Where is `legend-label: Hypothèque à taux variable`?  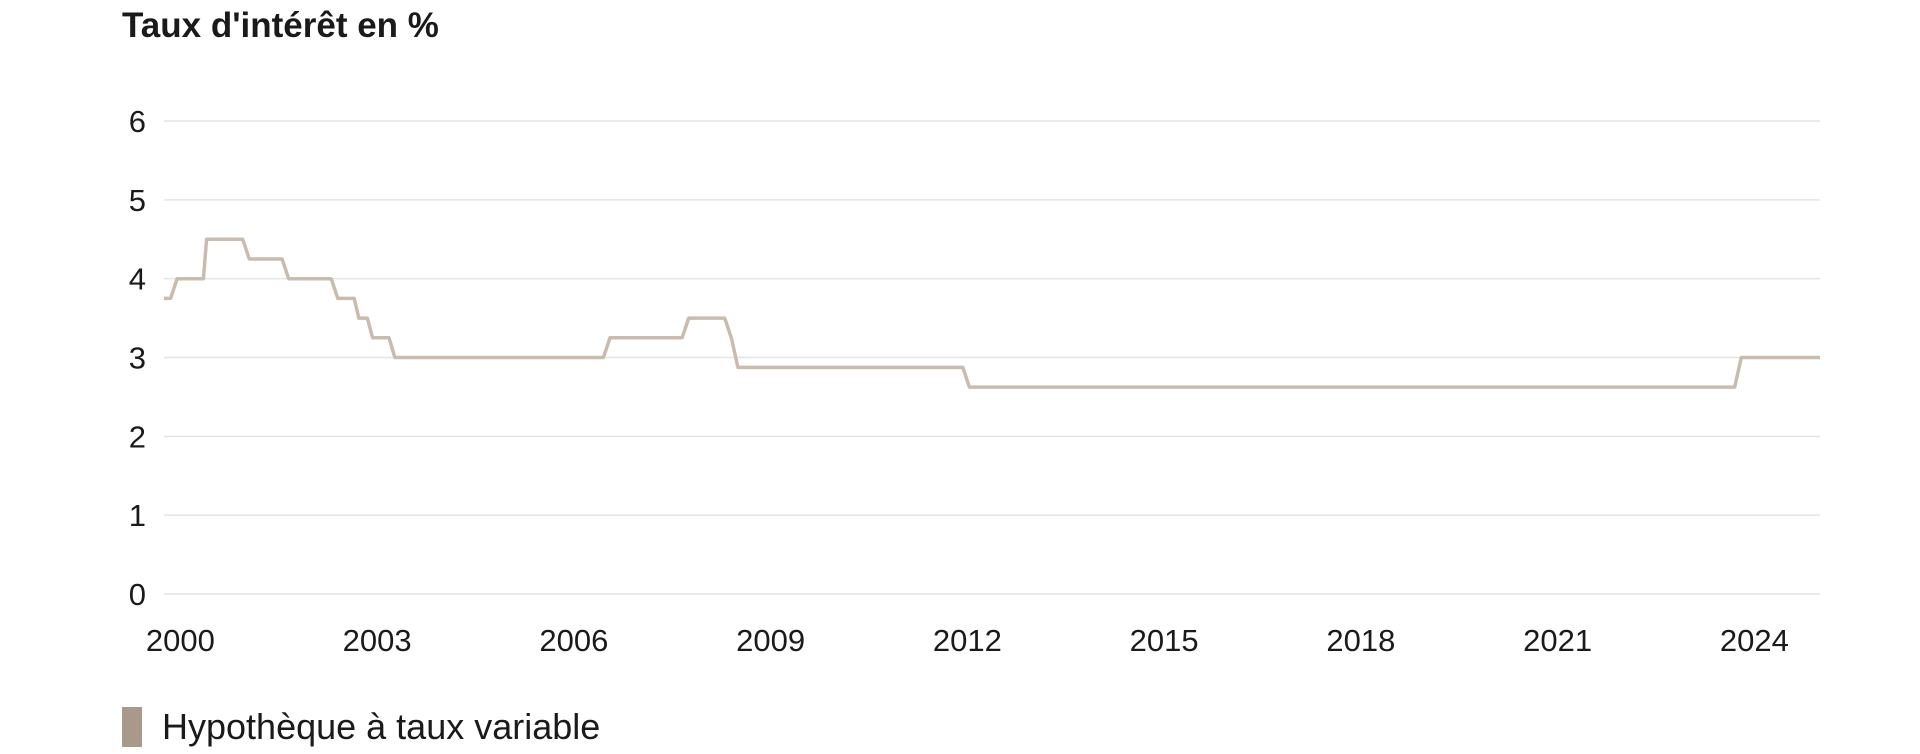 legend-label: Hypothèque à taux variable is located at coordinates (381, 726).